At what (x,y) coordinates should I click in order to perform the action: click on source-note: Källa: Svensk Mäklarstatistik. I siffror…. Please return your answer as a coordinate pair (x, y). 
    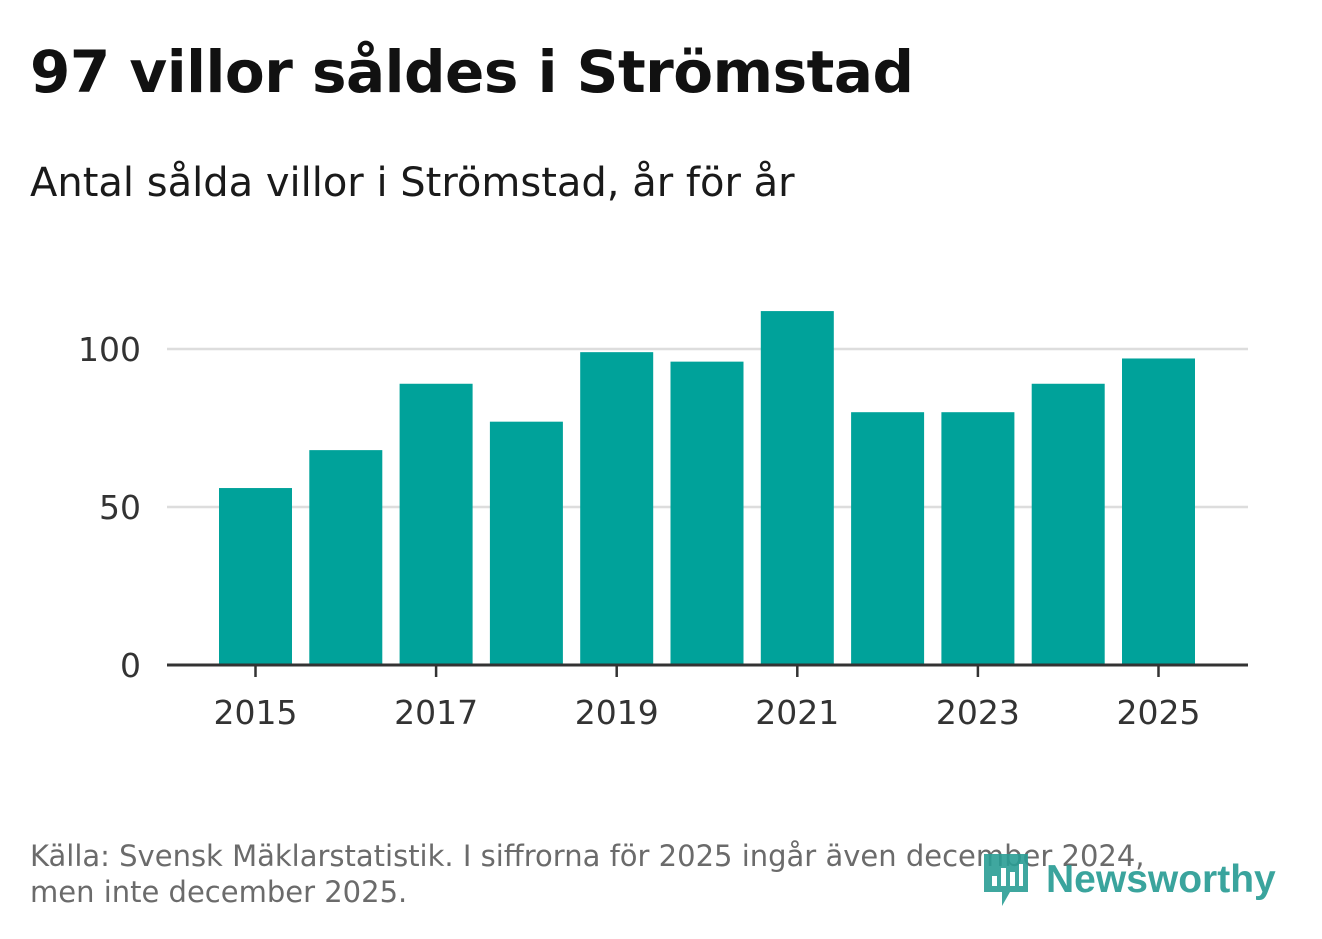
    Looking at the image, I should click on (630, 874).